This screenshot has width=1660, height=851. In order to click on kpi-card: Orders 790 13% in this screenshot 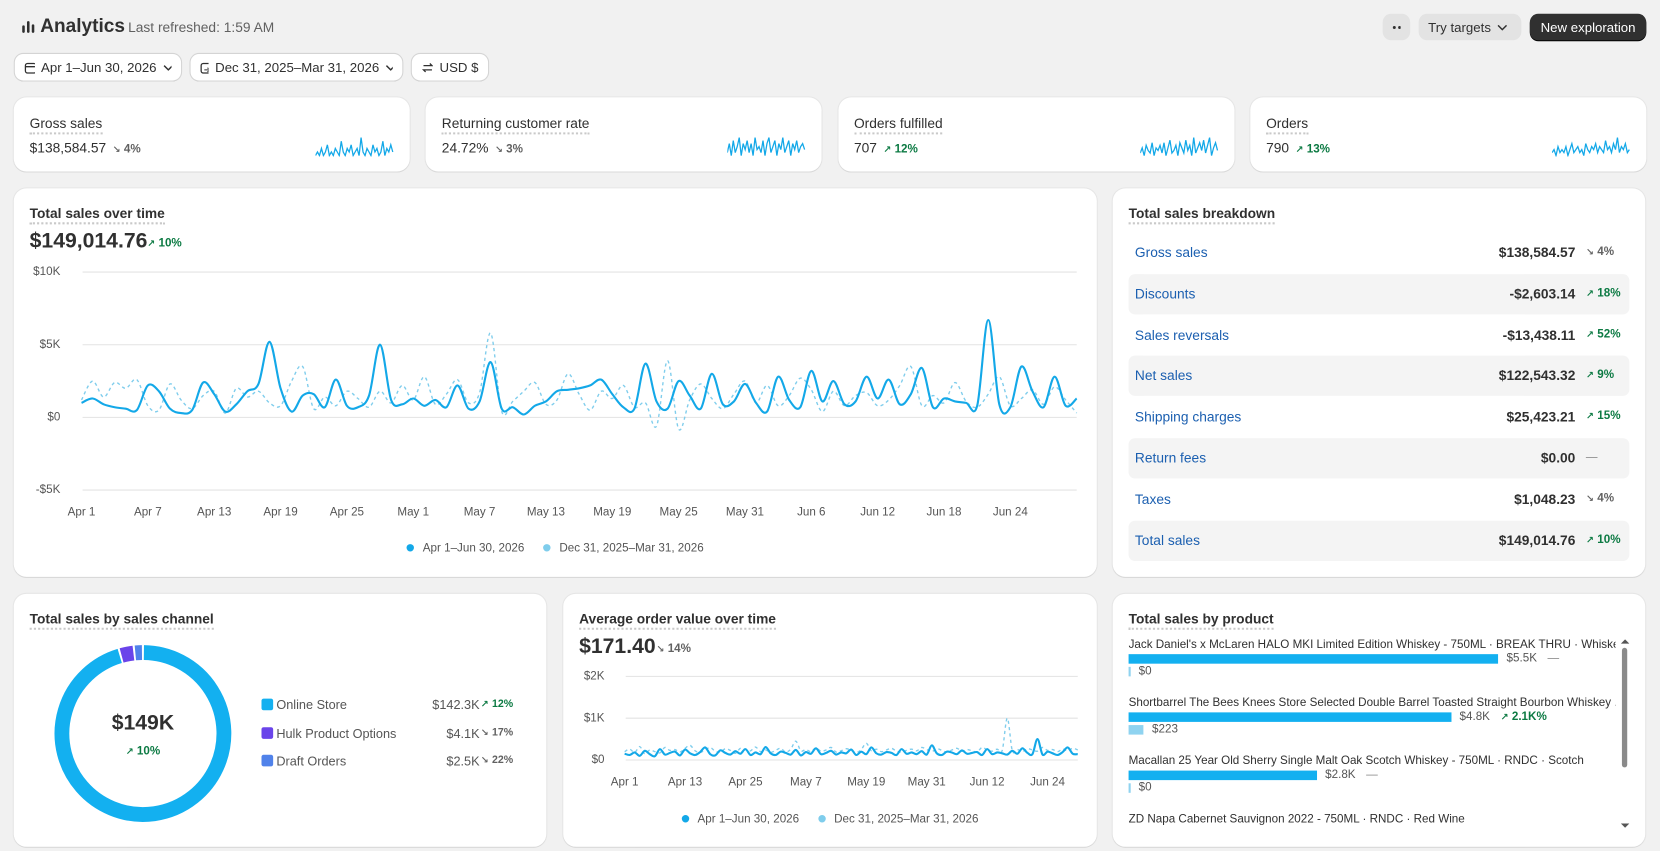, I will do `click(1448, 134)`.